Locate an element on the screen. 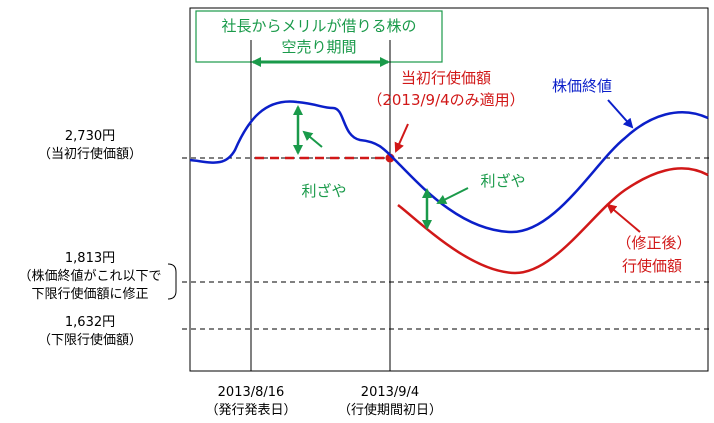 The image size is (714, 423). level-sub-1813-2: 下限行使価額に修正 is located at coordinates (89, 294).